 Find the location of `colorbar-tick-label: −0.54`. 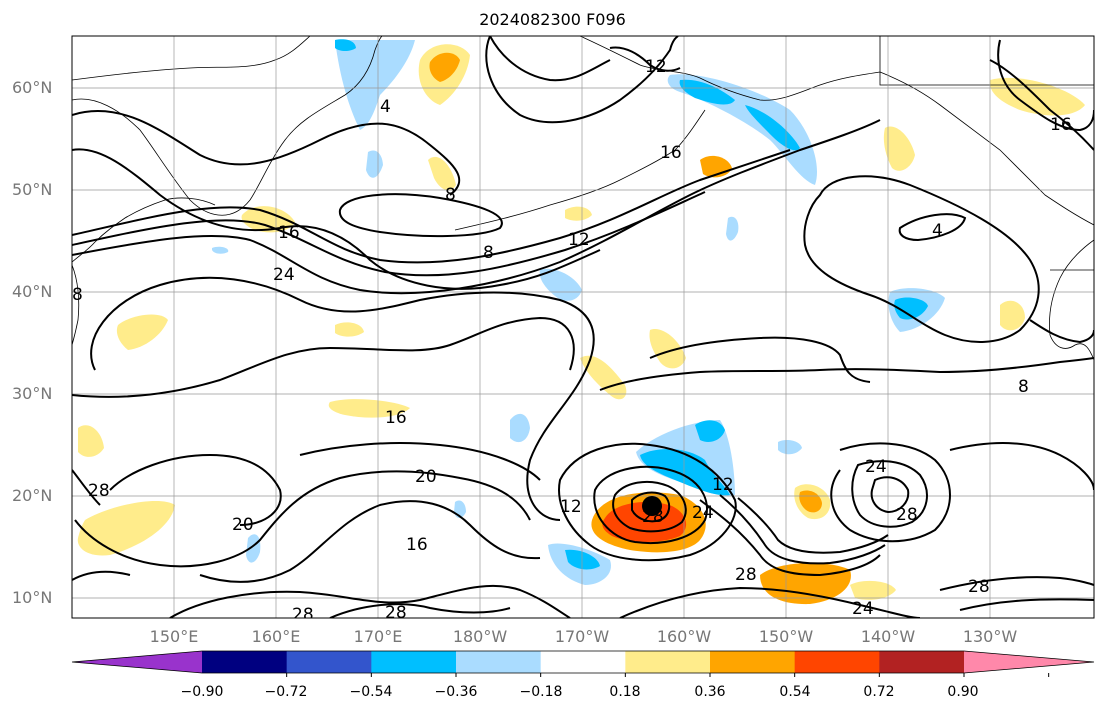

colorbar-tick-label: −0.54 is located at coordinates (371, 692).